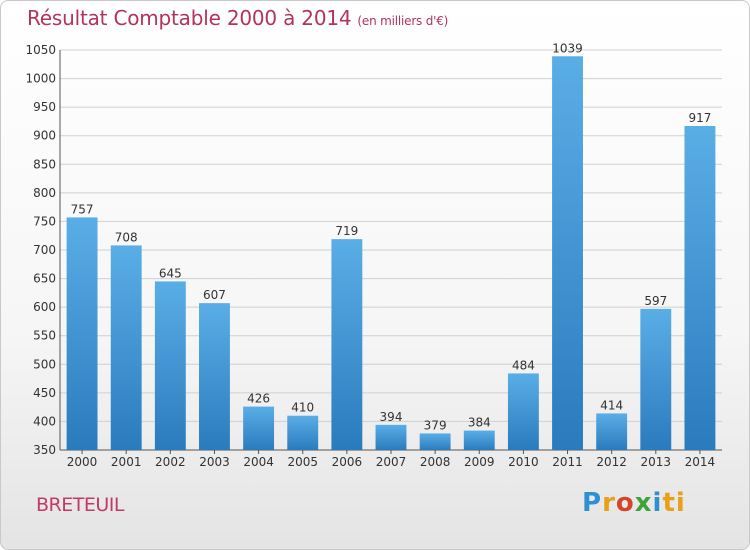  I want to click on x-tick-label: 2012, so click(611, 462).